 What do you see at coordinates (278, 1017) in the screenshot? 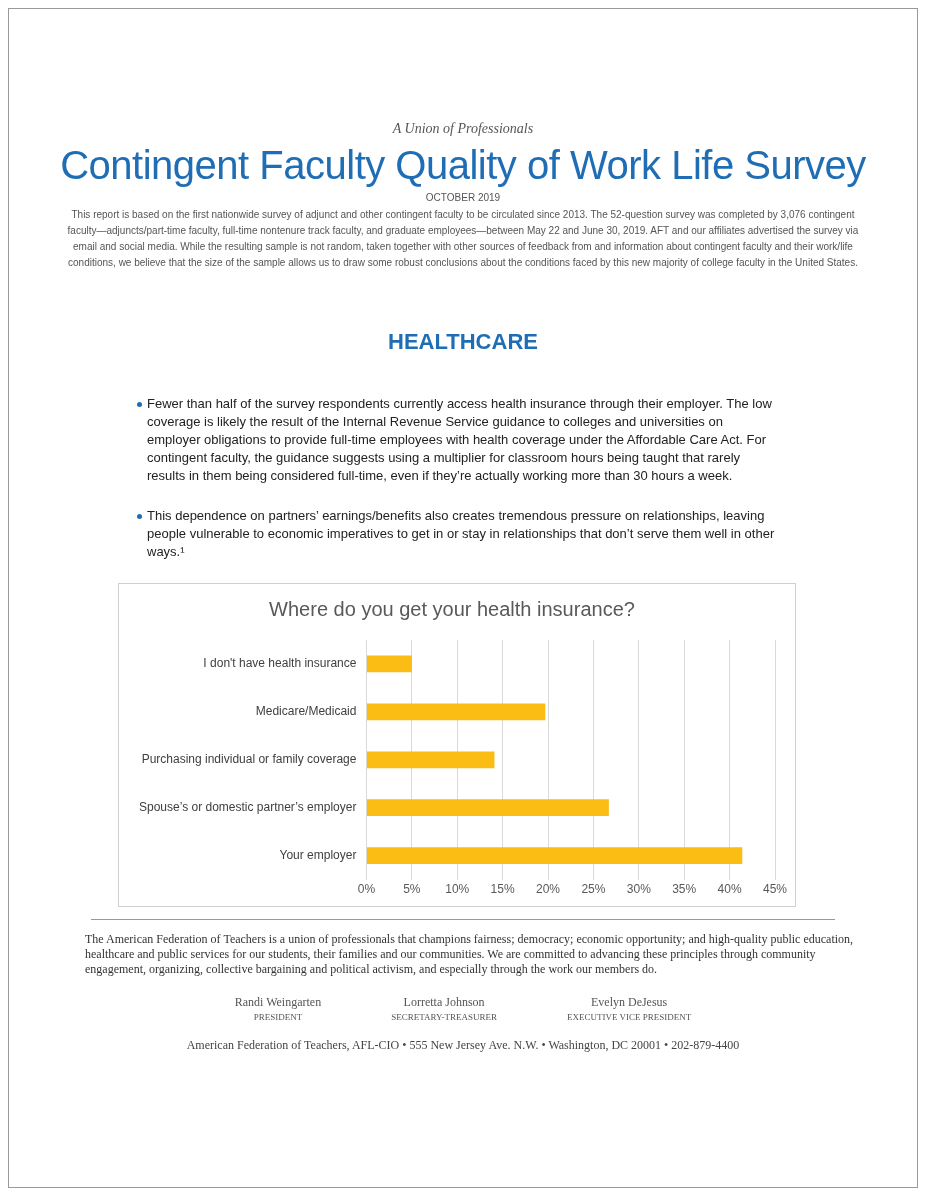
I see `text: PRESIDENT` at bounding box center [278, 1017].